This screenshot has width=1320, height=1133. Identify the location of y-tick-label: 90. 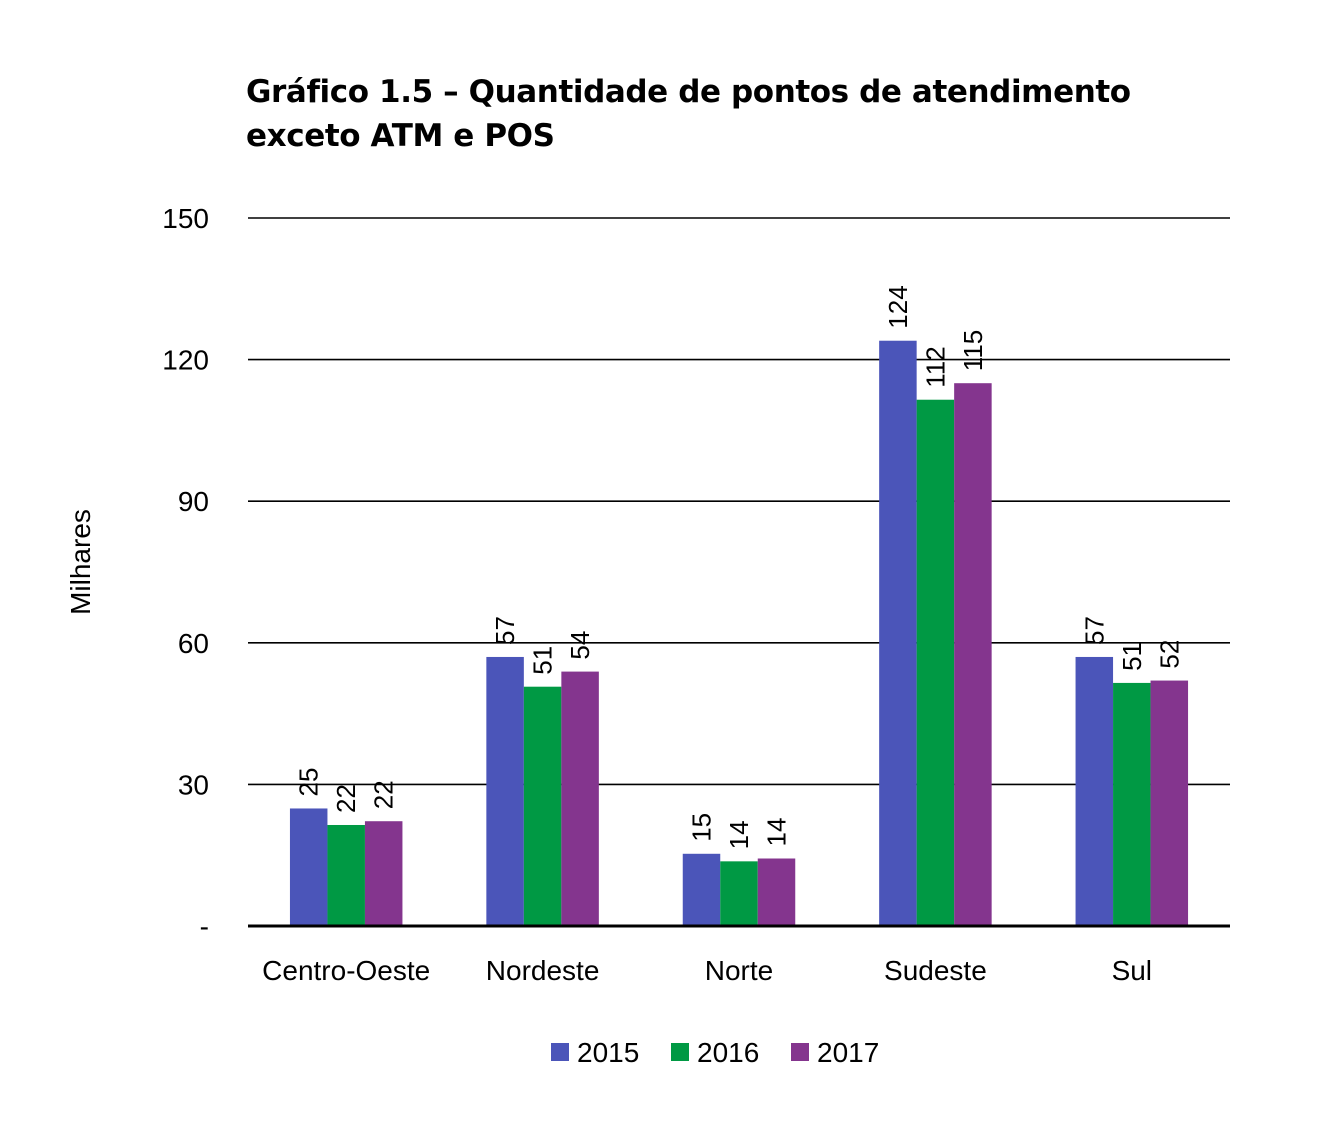
(193, 501).